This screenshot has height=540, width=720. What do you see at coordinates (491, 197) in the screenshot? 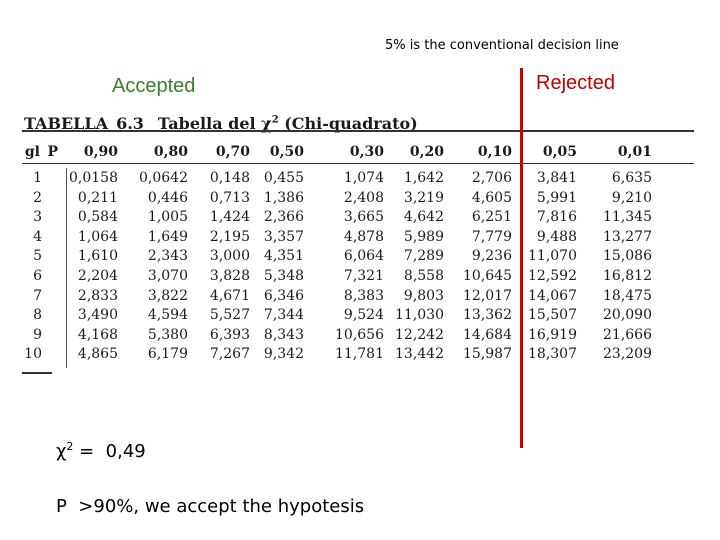
I see `table-cell: 4,605` at bounding box center [491, 197].